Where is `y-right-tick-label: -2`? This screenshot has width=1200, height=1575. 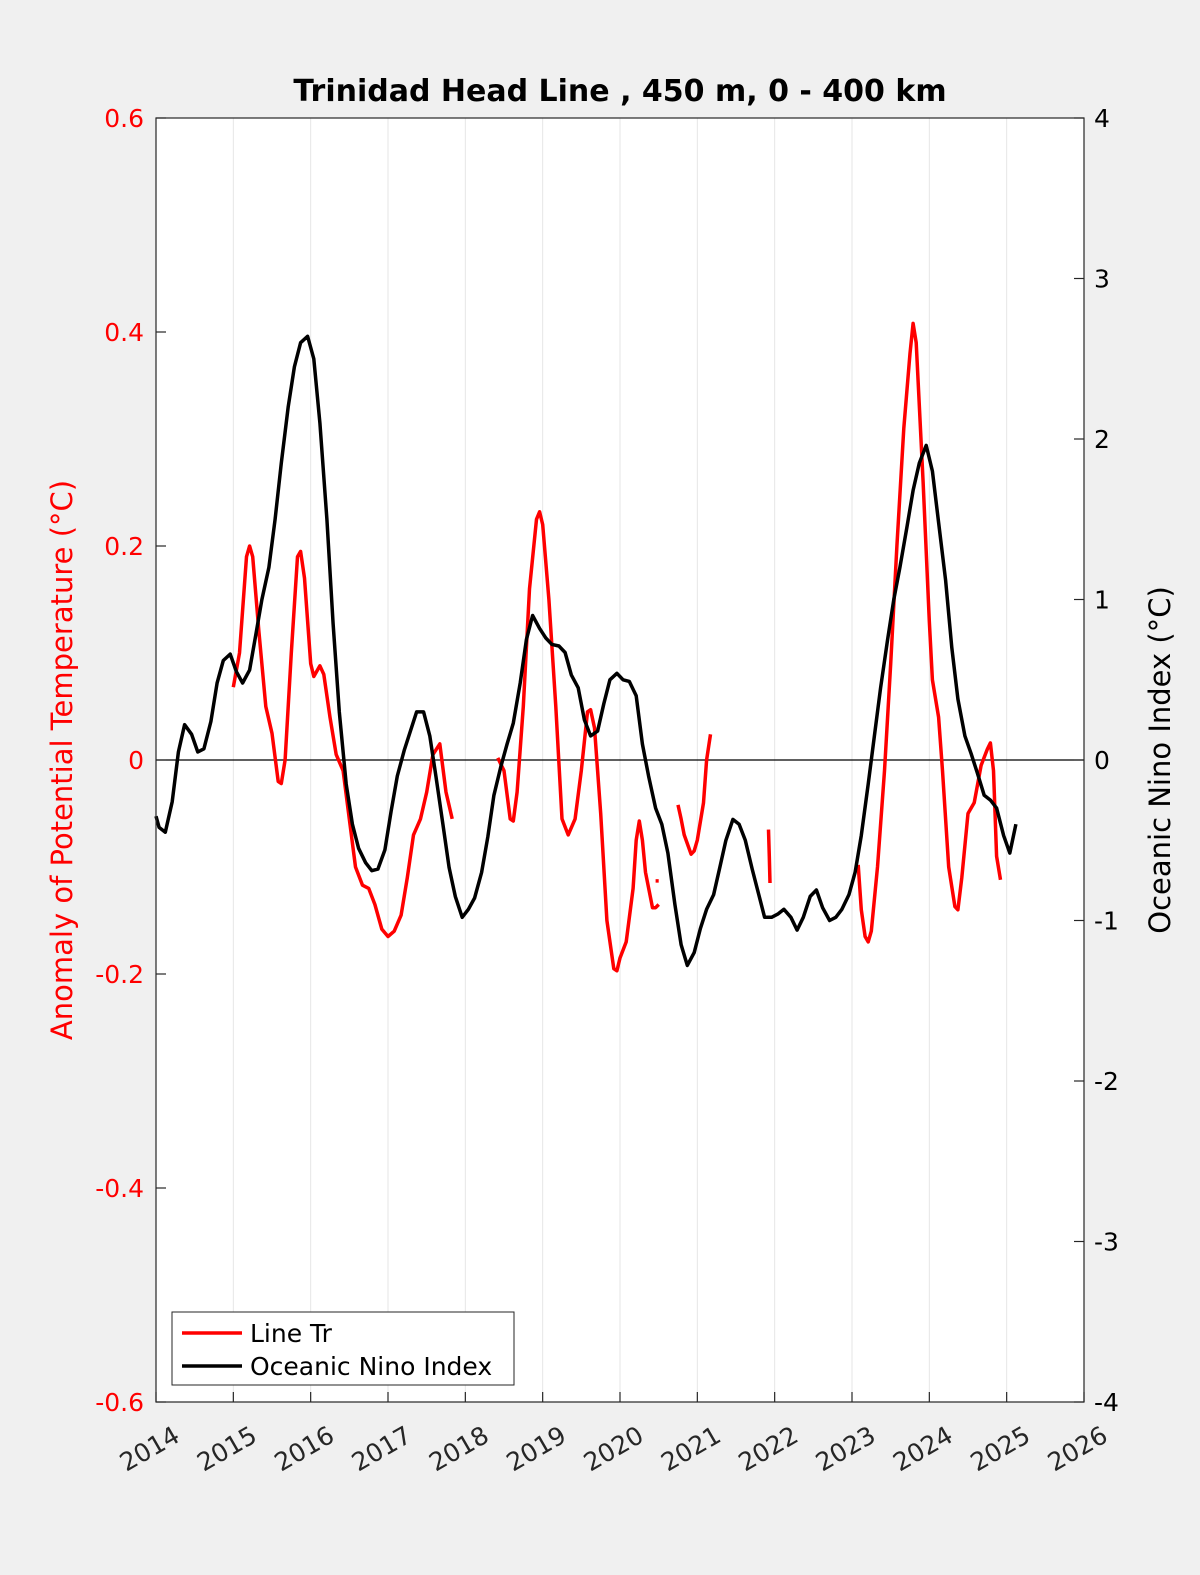
y-right-tick-label: -2 is located at coordinates (1106, 1081).